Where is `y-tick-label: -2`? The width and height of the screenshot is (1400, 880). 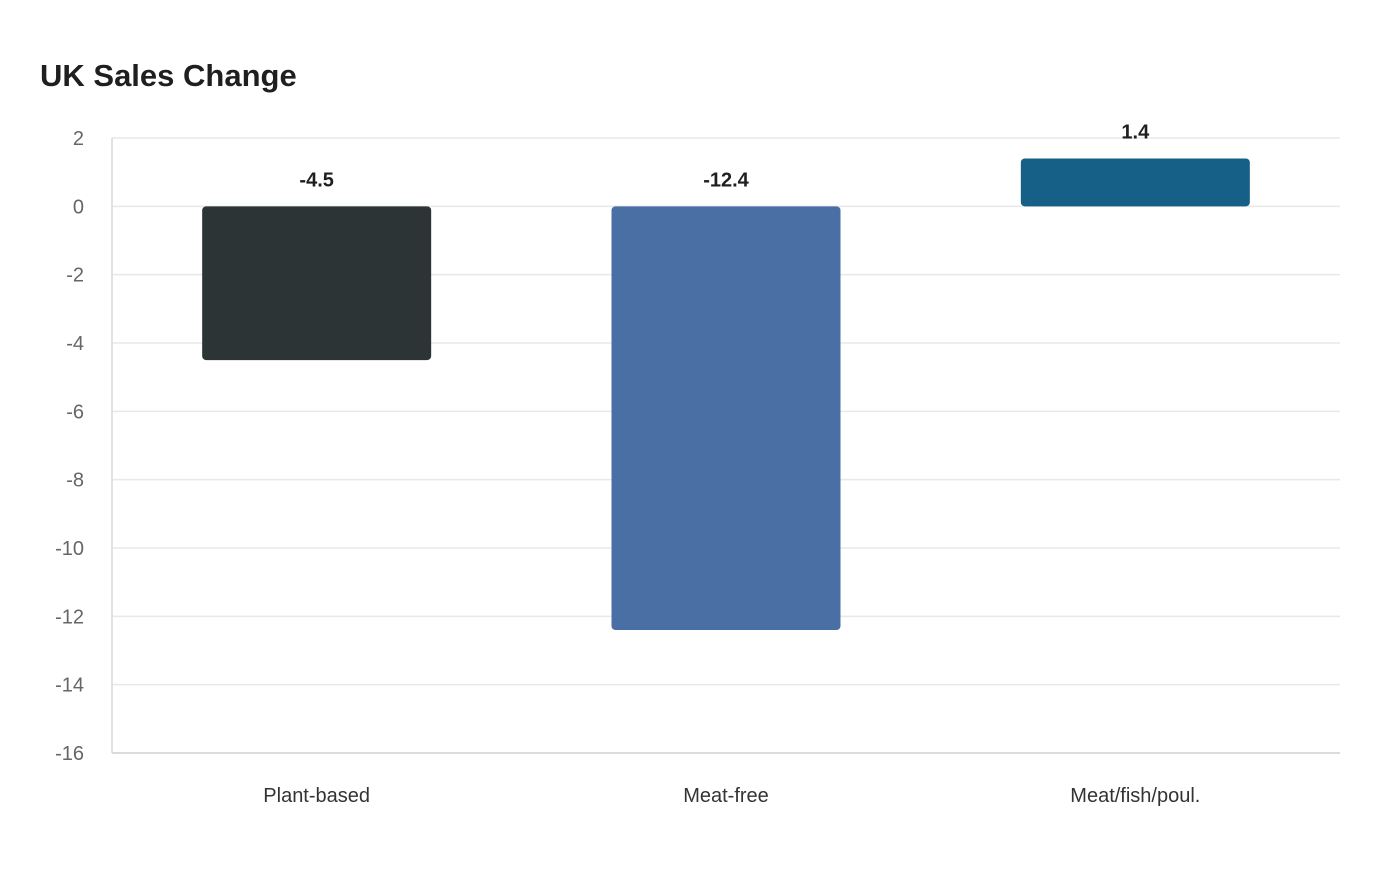 y-tick-label: -2 is located at coordinates (75, 276).